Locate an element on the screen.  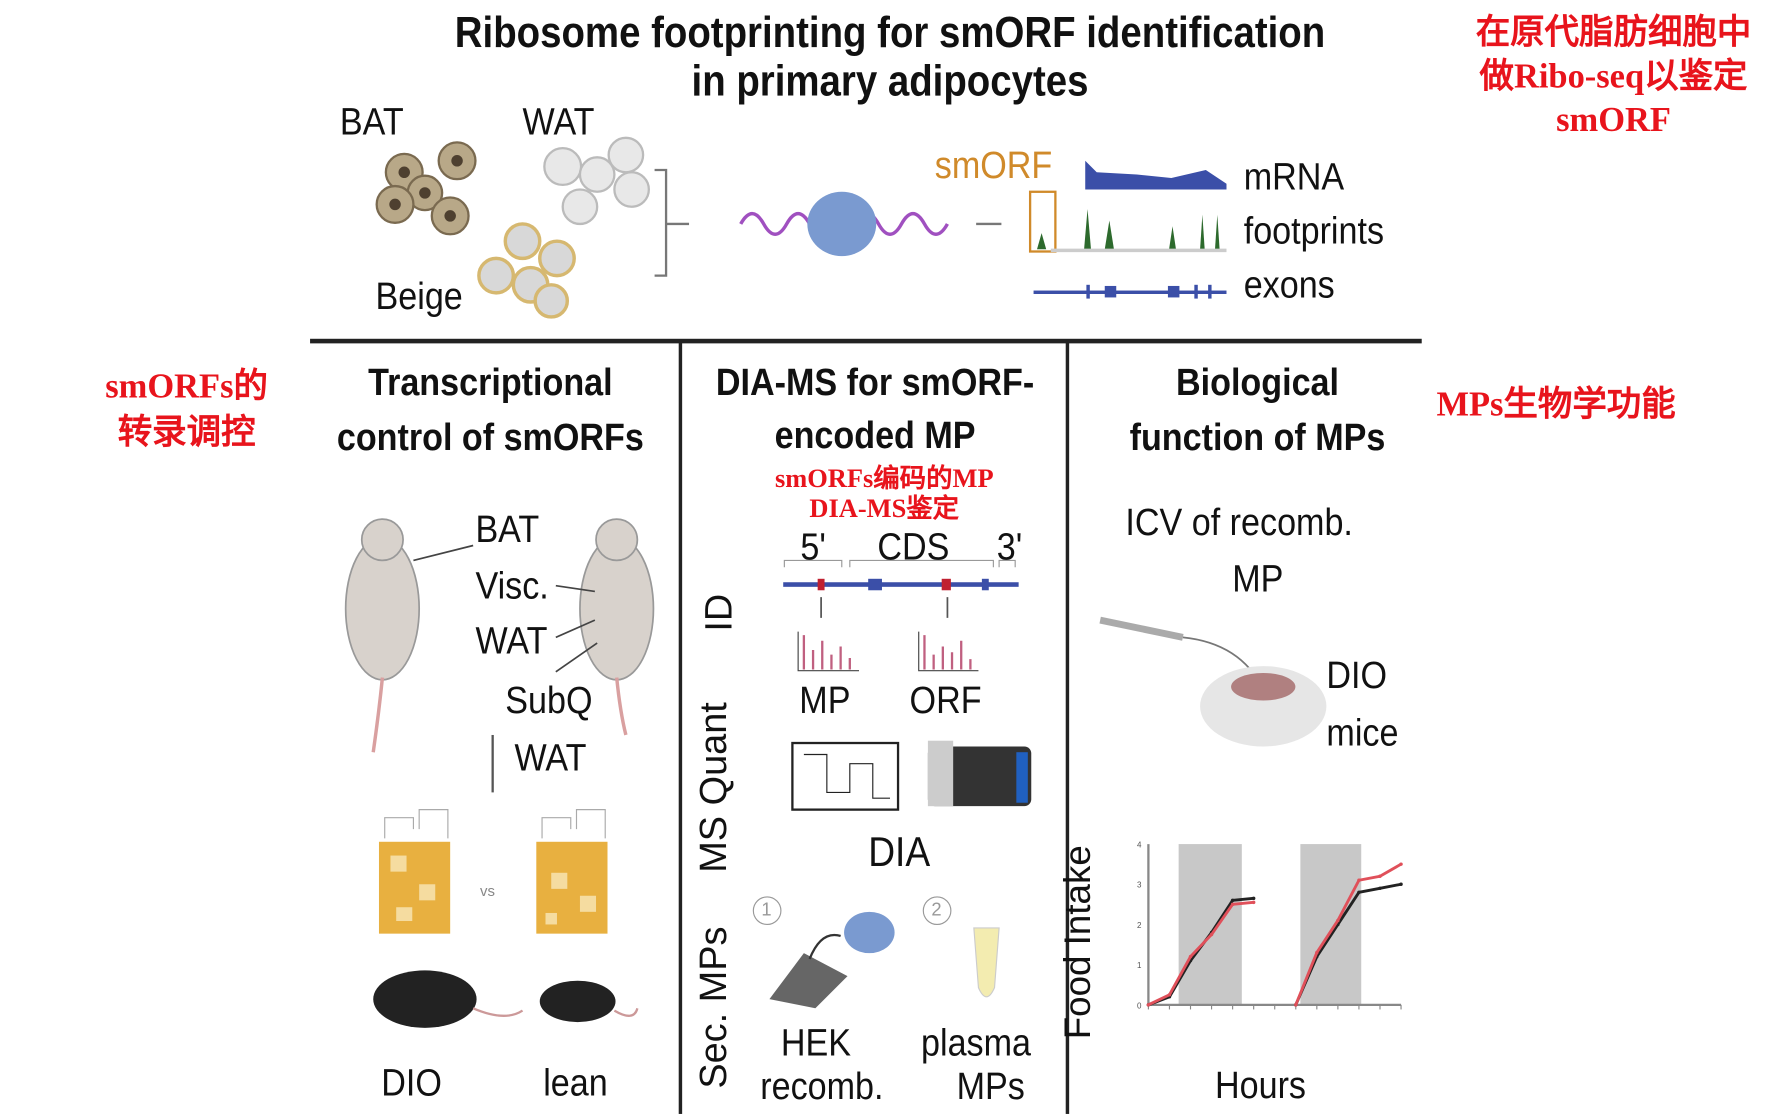
annotation-middle-1: smORFs编码的MP is located at coordinates (884, 478).